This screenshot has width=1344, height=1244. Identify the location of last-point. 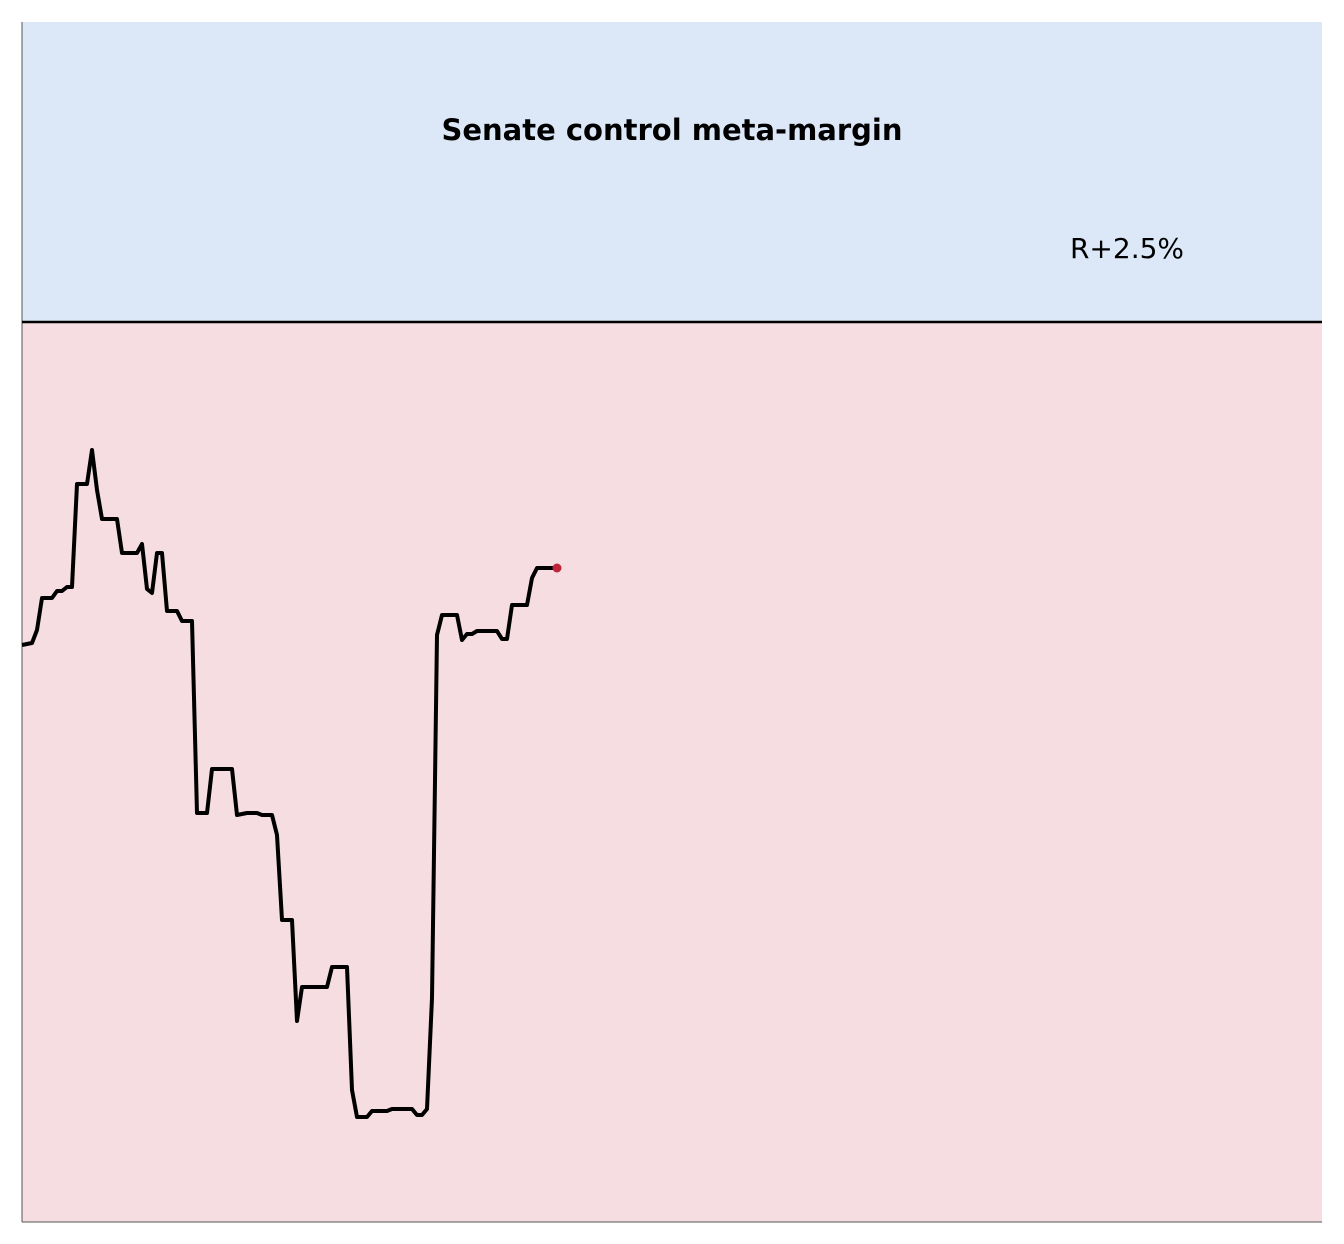
(557, 568).